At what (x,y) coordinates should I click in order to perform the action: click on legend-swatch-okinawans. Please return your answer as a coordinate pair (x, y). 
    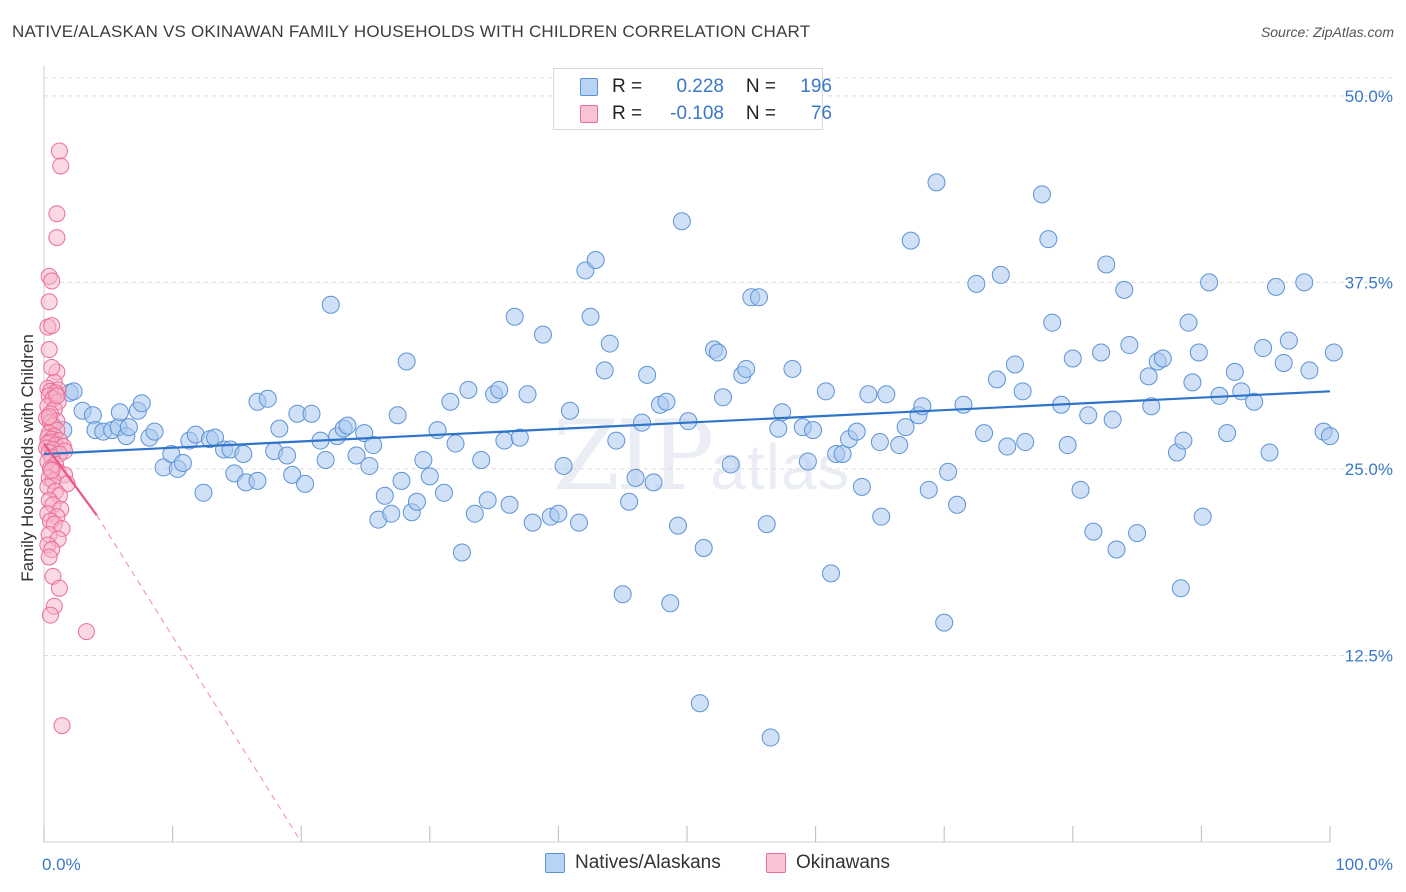
    Looking at the image, I should click on (589, 114).